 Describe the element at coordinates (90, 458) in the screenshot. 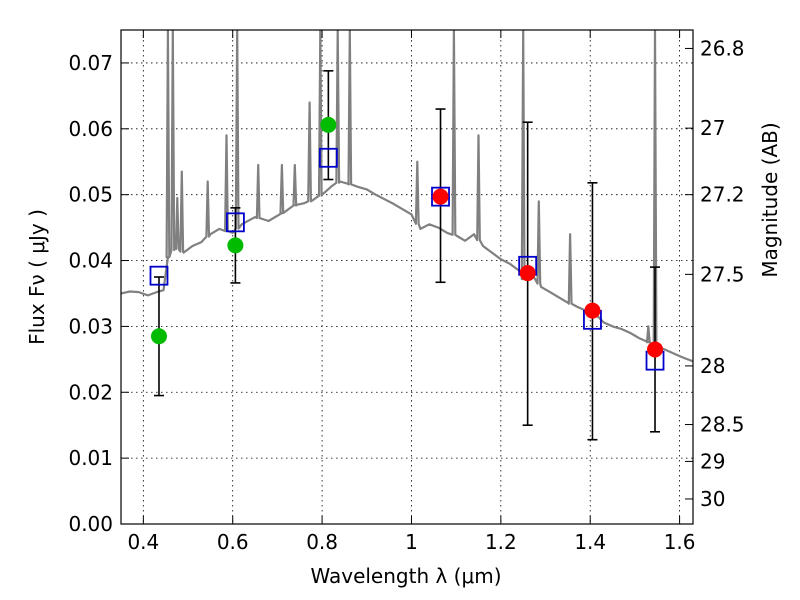

I see `y-tick-label: 0.01` at that location.